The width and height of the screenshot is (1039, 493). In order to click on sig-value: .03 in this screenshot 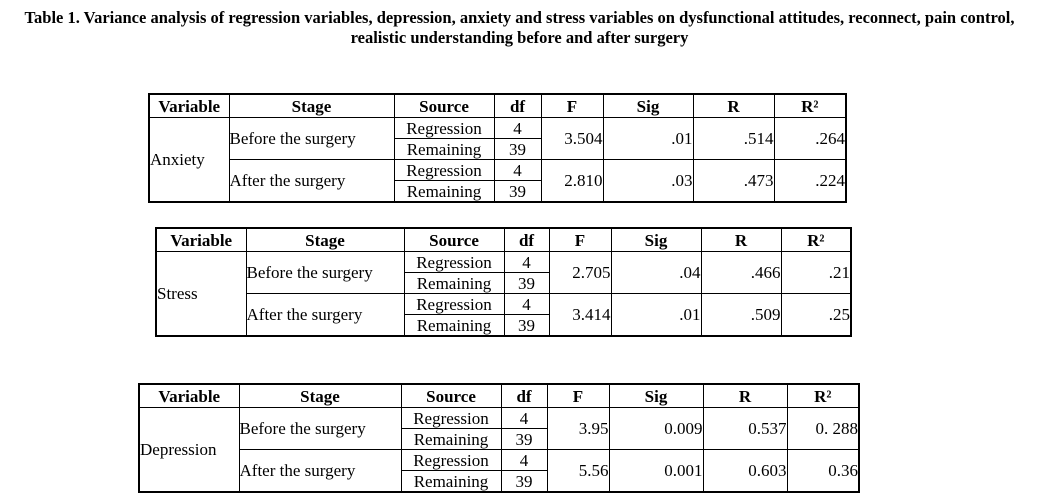, I will do `click(648, 181)`.